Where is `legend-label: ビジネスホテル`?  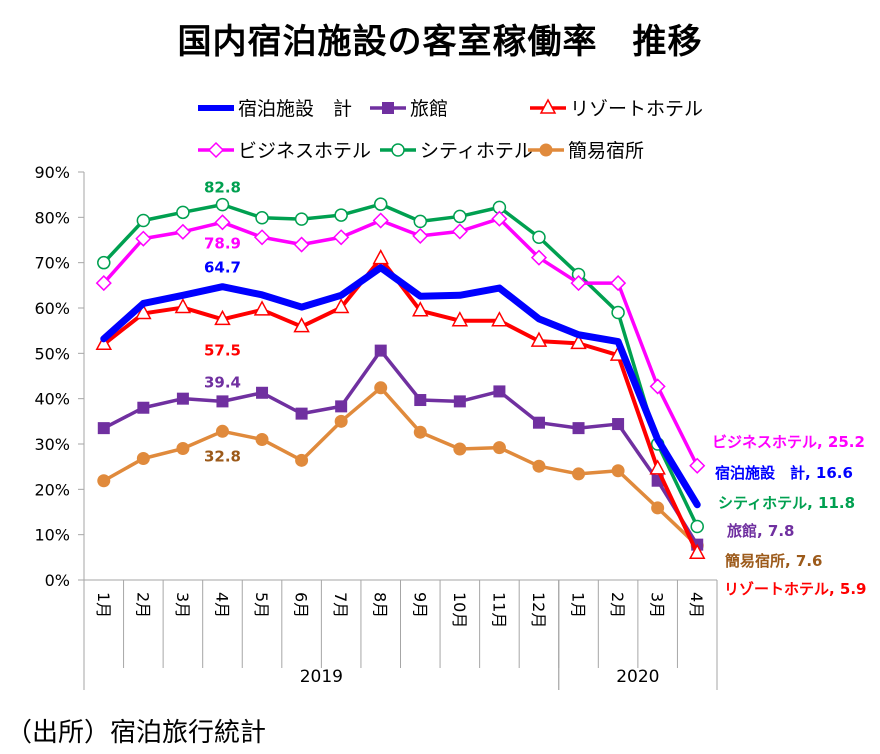 legend-label: ビジネスホテル is located at coordinates (304, 151).